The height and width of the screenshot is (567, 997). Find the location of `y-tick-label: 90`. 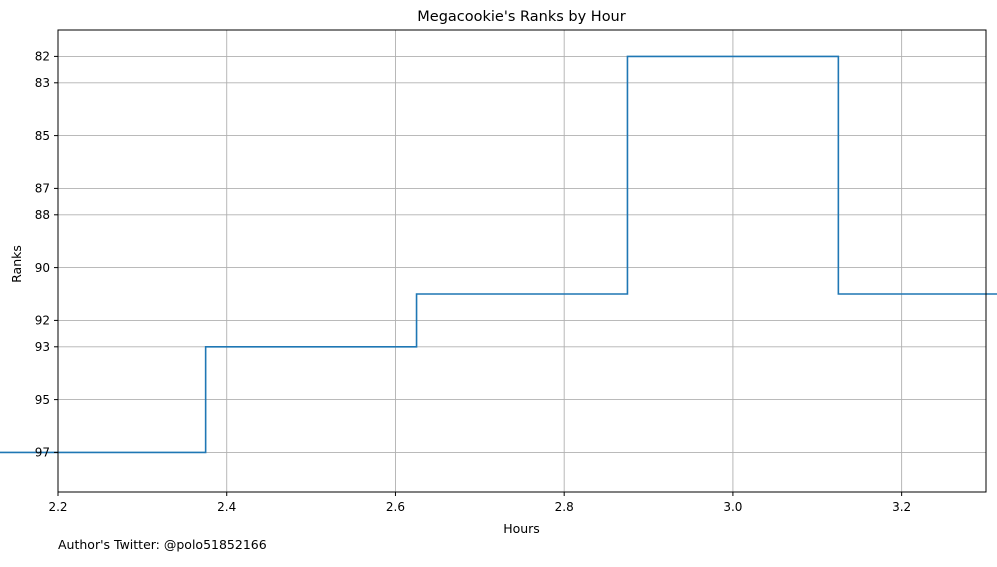

y-tick-label: 90 is located at coordinates (42, 268).